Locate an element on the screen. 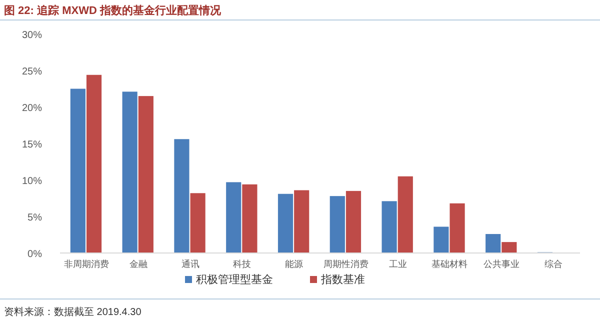  legend-label: 指数基准 is located at coordinates (342, 279).